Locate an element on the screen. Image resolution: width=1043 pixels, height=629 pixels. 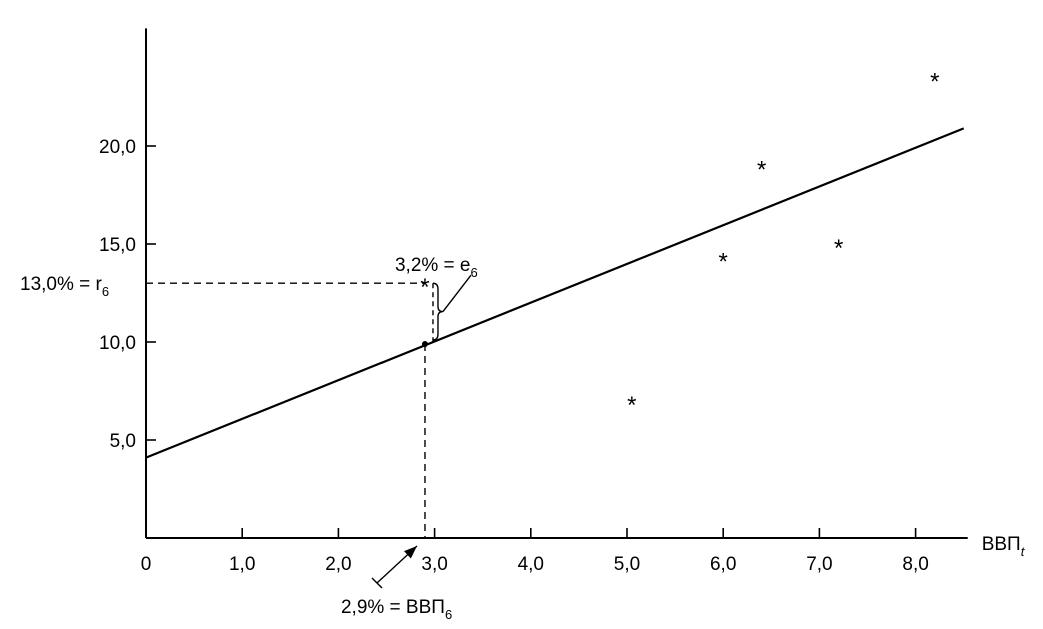
actual-value-label-main: 13,0% = r is located at coordinates (61, 284).